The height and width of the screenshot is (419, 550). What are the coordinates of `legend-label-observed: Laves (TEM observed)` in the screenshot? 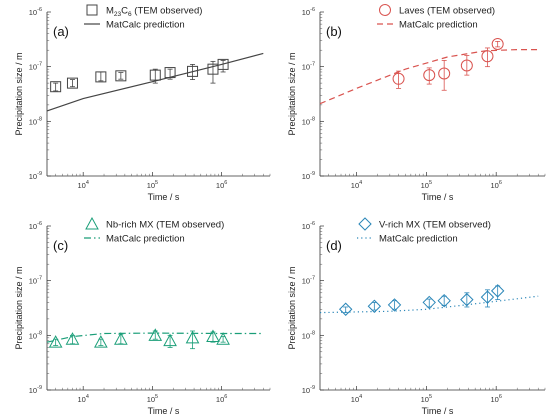 It's located at (447, 11).